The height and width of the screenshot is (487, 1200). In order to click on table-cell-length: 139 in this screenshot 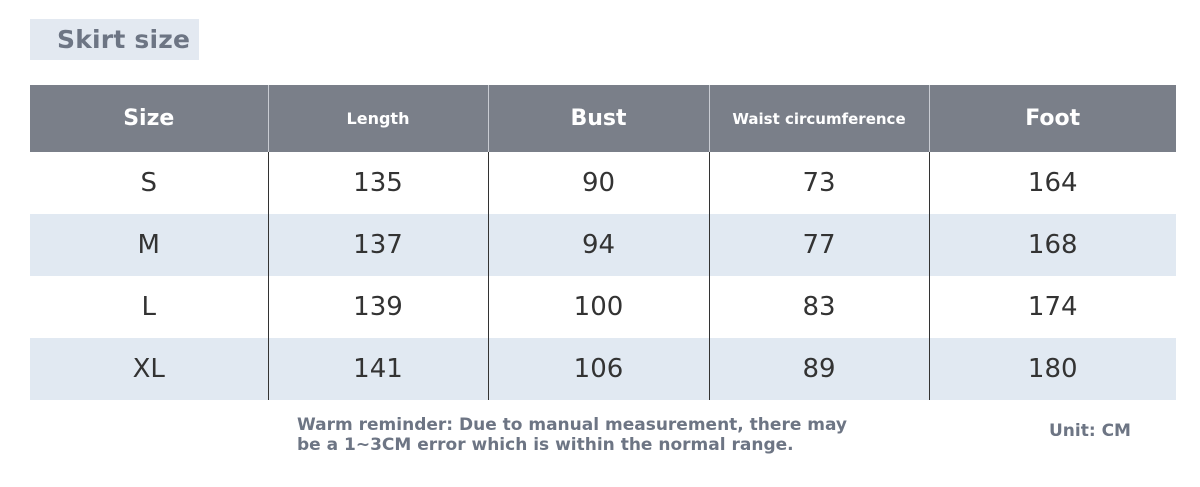, I will do `click(377, 307)`.